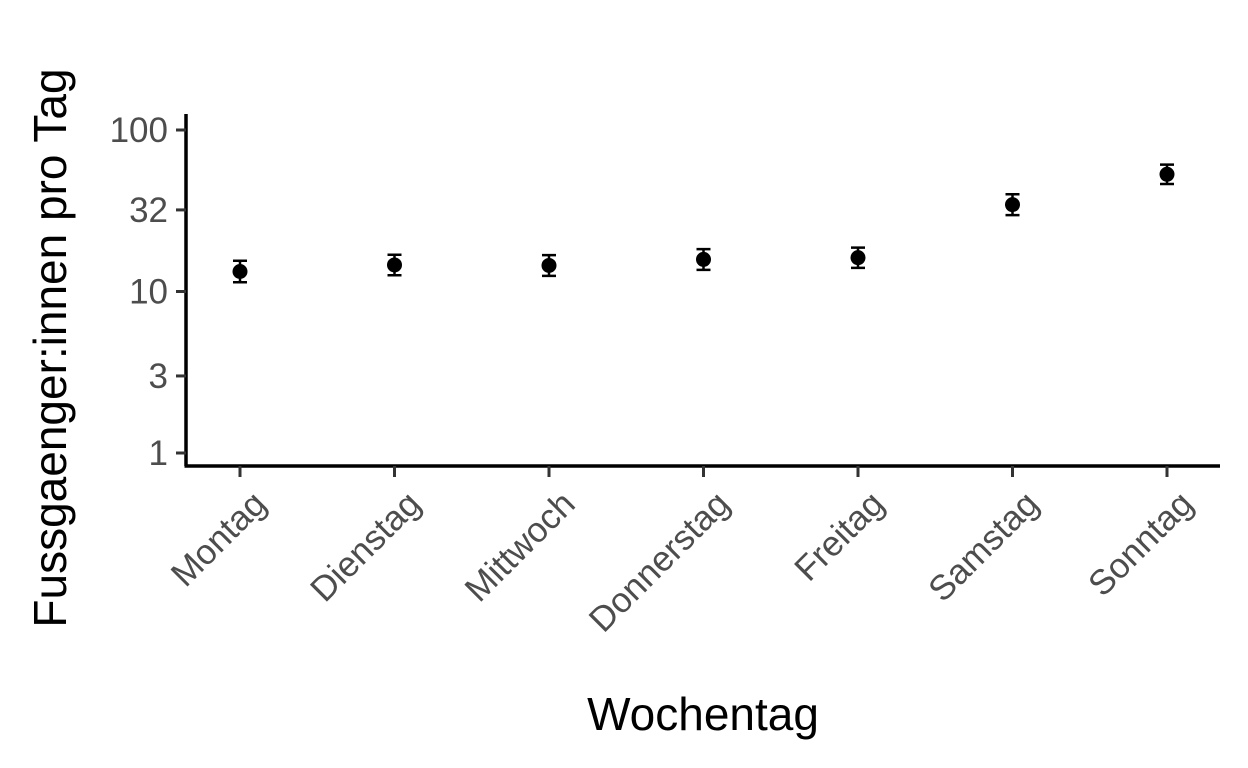 The image size is (1248, 768). I want to click on x-tick-label: Sonntag, so click(1141, 544).